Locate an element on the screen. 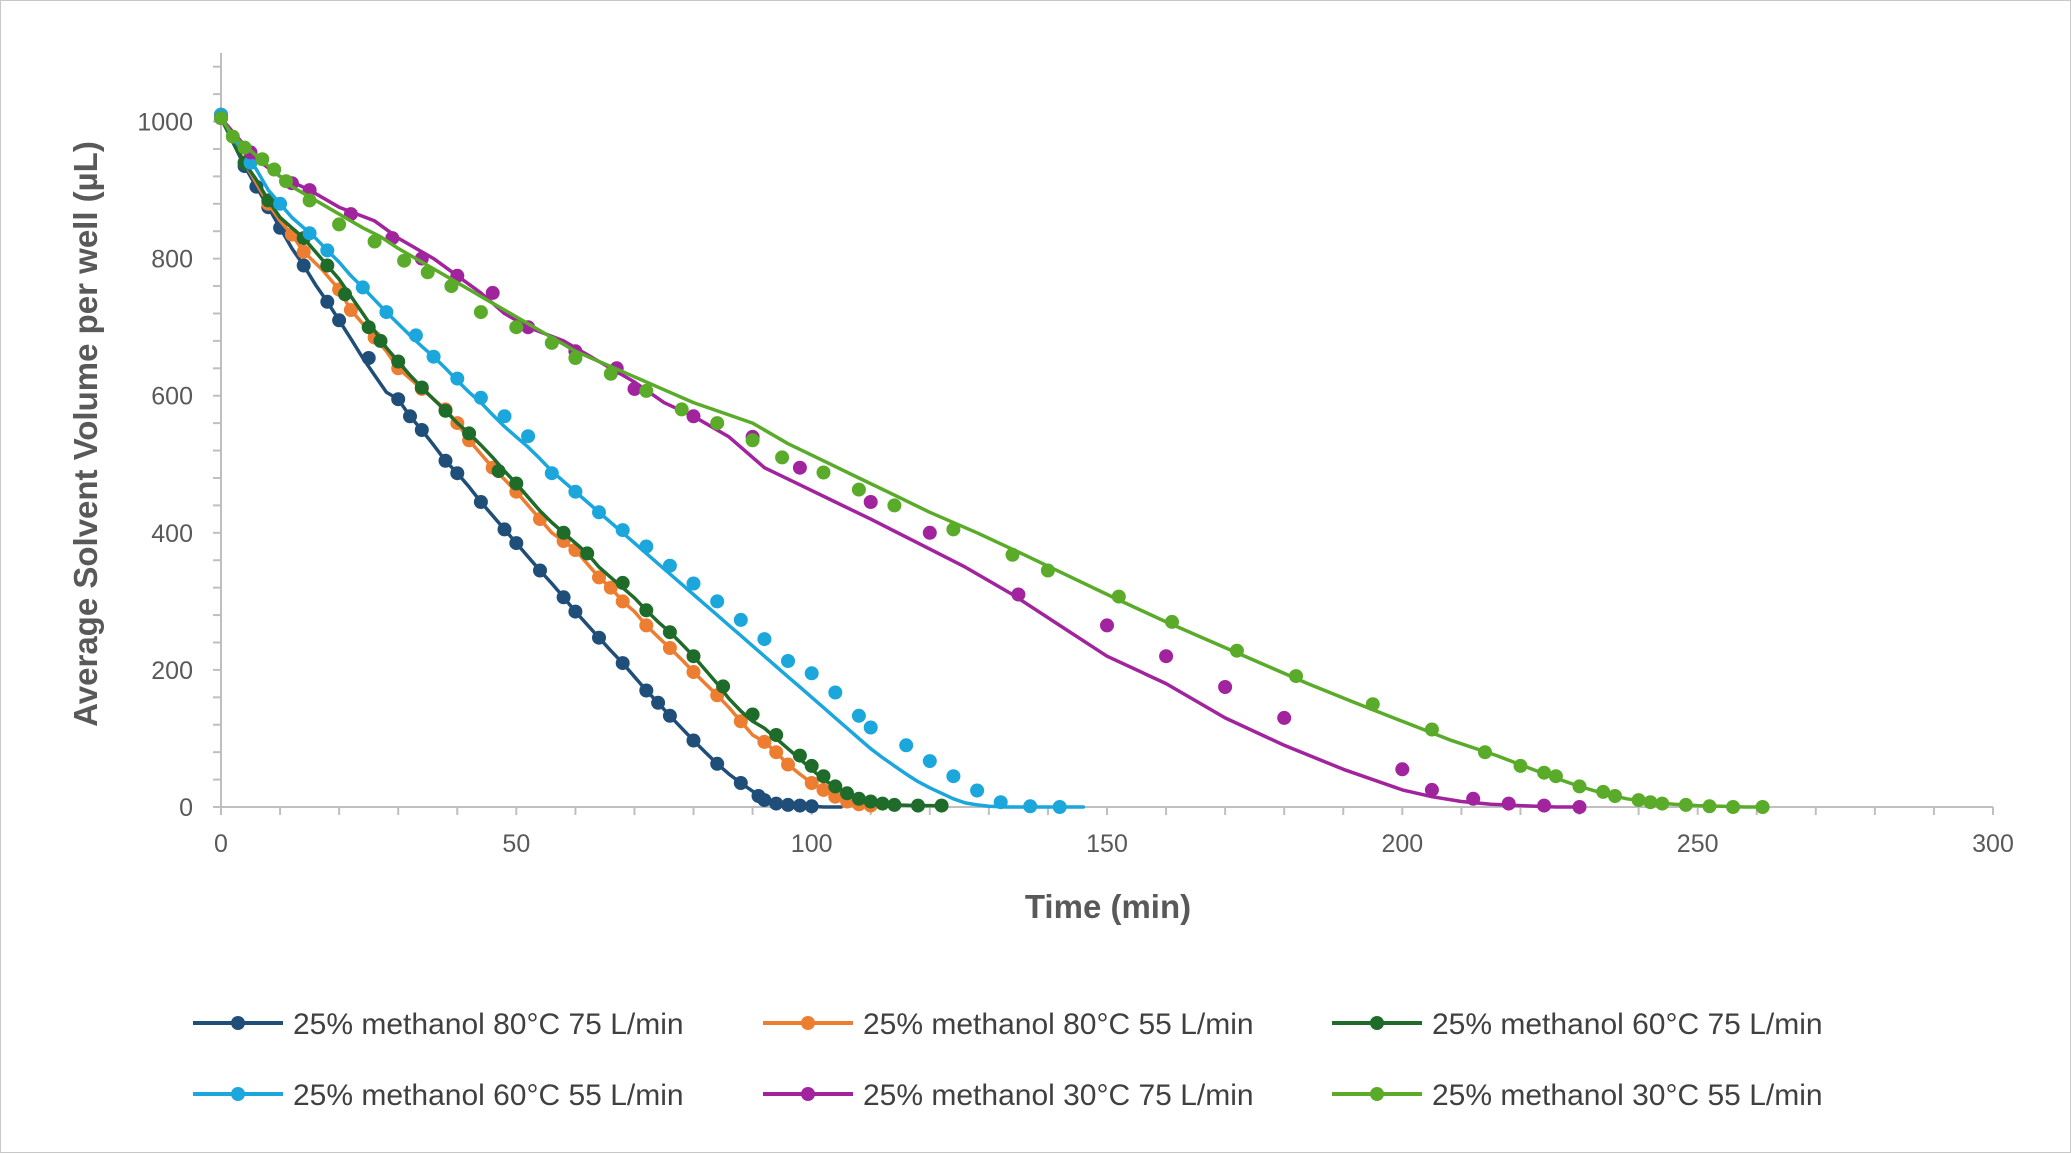  y-tick-label: 400 is located at coordinates (172, 534).